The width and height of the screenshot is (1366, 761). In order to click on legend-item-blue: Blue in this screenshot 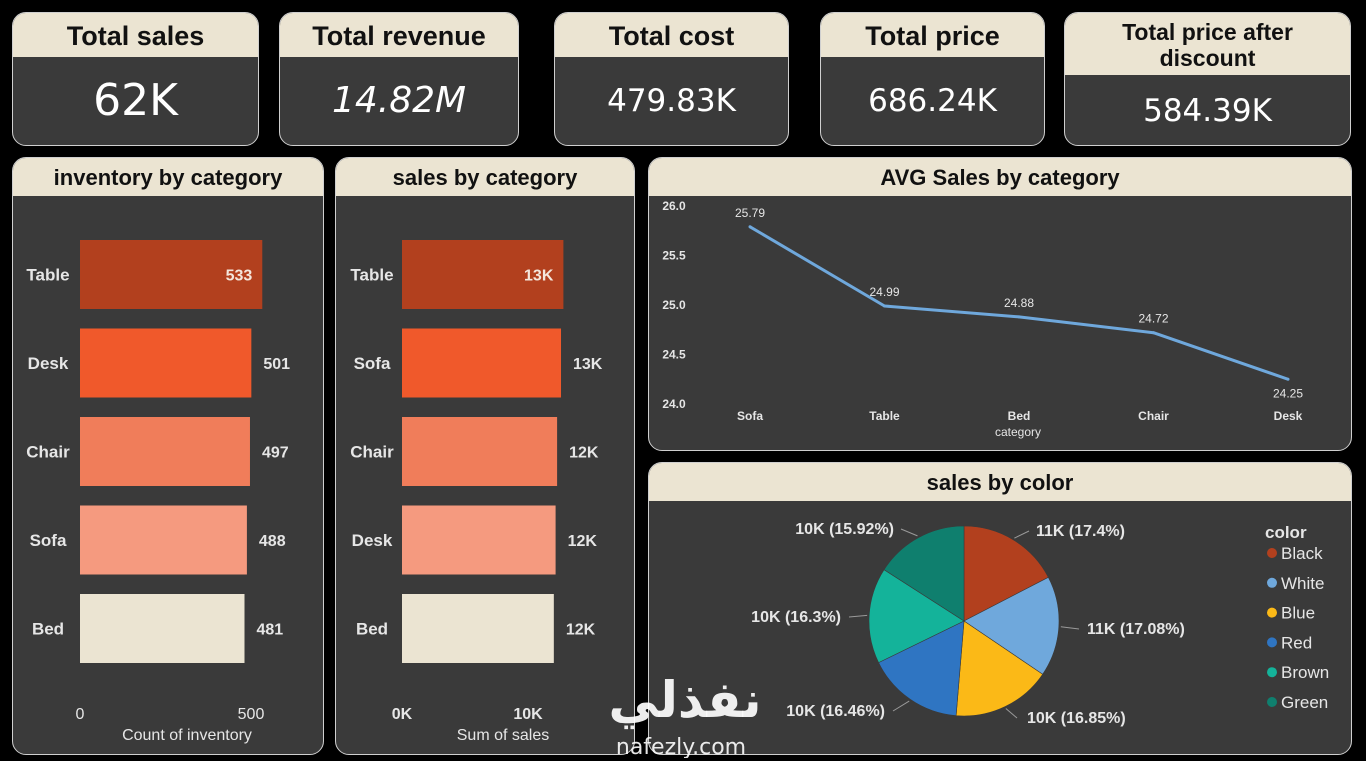, I will do `click(1298, 613)`.